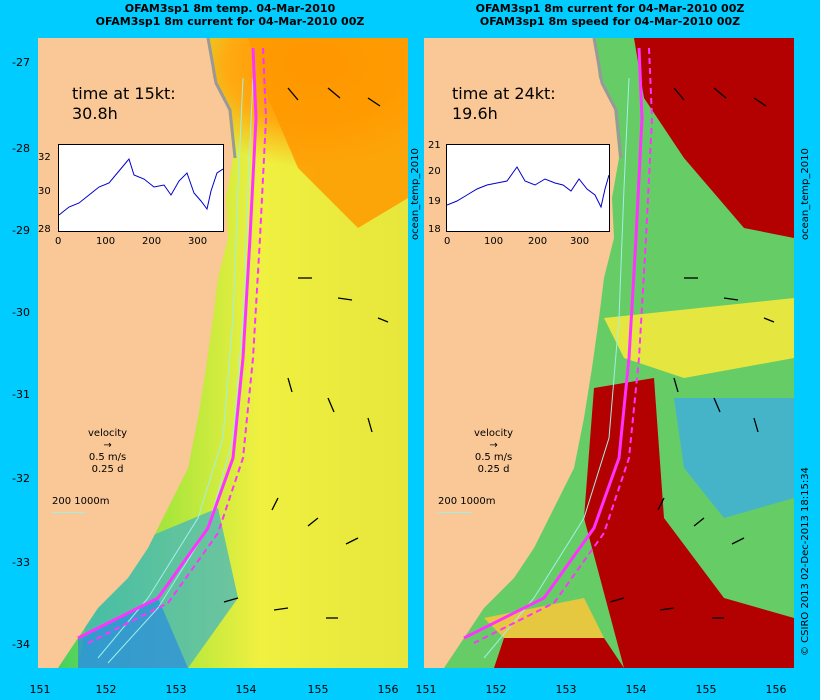 The width and height of the screenshot is (820, 700). What do you see at coordinates (44, 157) in the screenshot?
I see `left-inset-ytick-1: 32` at bounding box center [44, 157].